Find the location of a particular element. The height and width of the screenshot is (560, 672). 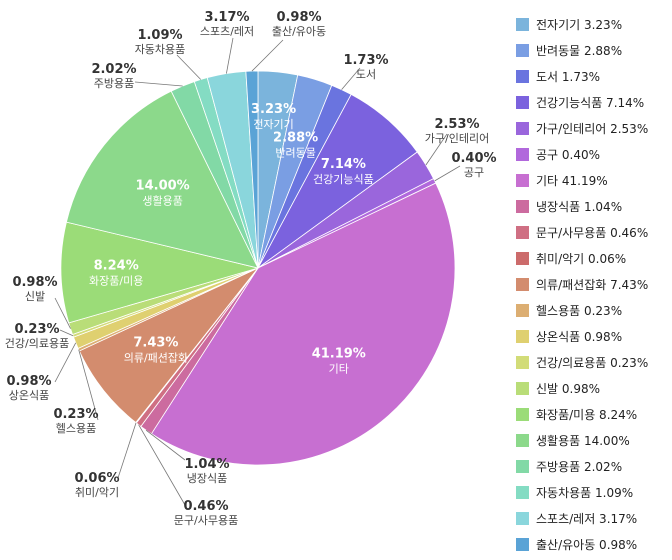

slice-name-label: 의류/패션잡화 is located at coordinates (156, 358).